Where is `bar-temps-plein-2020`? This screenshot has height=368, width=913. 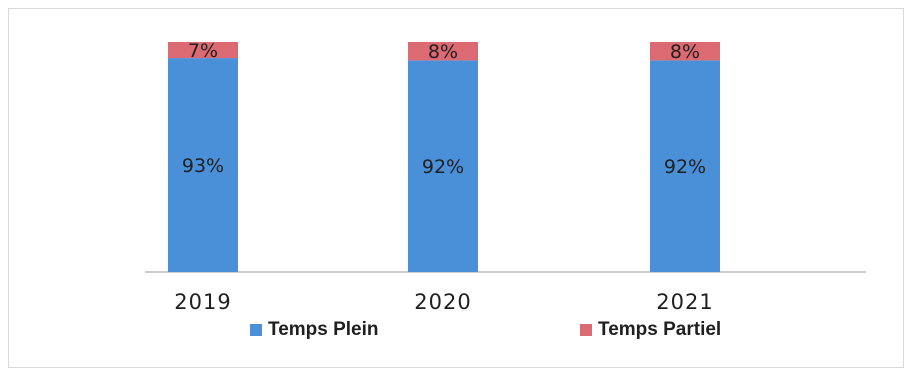
bar-temps-plein-2020 is located at coordinates (443, 166).